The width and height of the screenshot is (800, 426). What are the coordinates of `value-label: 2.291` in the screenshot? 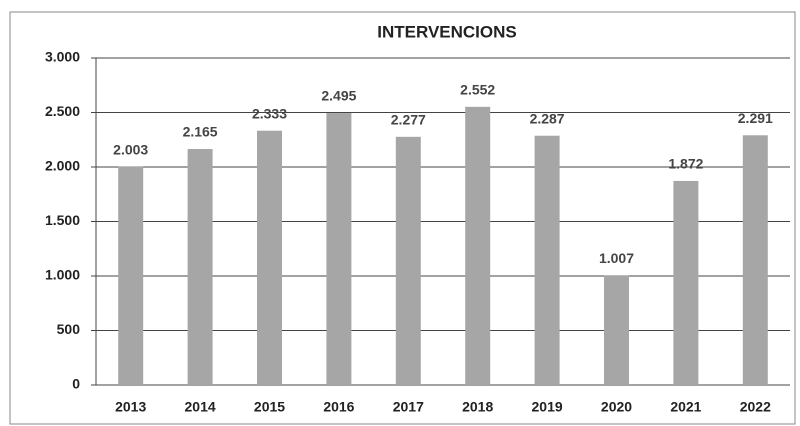 It's located at (755, 118).